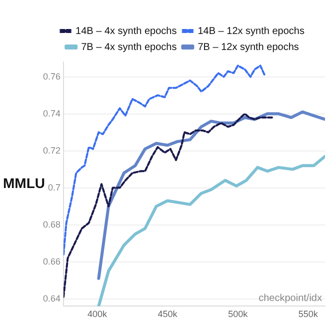 Image resolution: width=327 pixels, height=327 pixels. I want to click on x-tick-label: 450k, so click(168, 314).